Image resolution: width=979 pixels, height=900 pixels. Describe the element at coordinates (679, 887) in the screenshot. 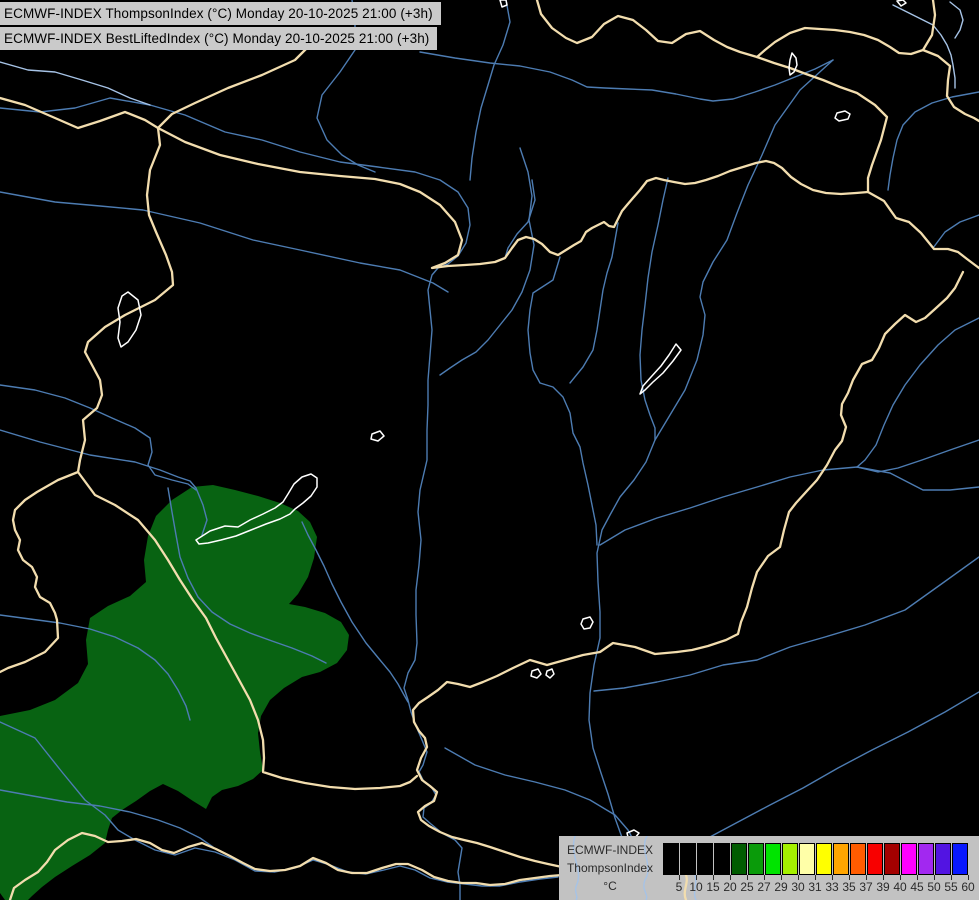

I see `legend-tick-label: 5` at that location.